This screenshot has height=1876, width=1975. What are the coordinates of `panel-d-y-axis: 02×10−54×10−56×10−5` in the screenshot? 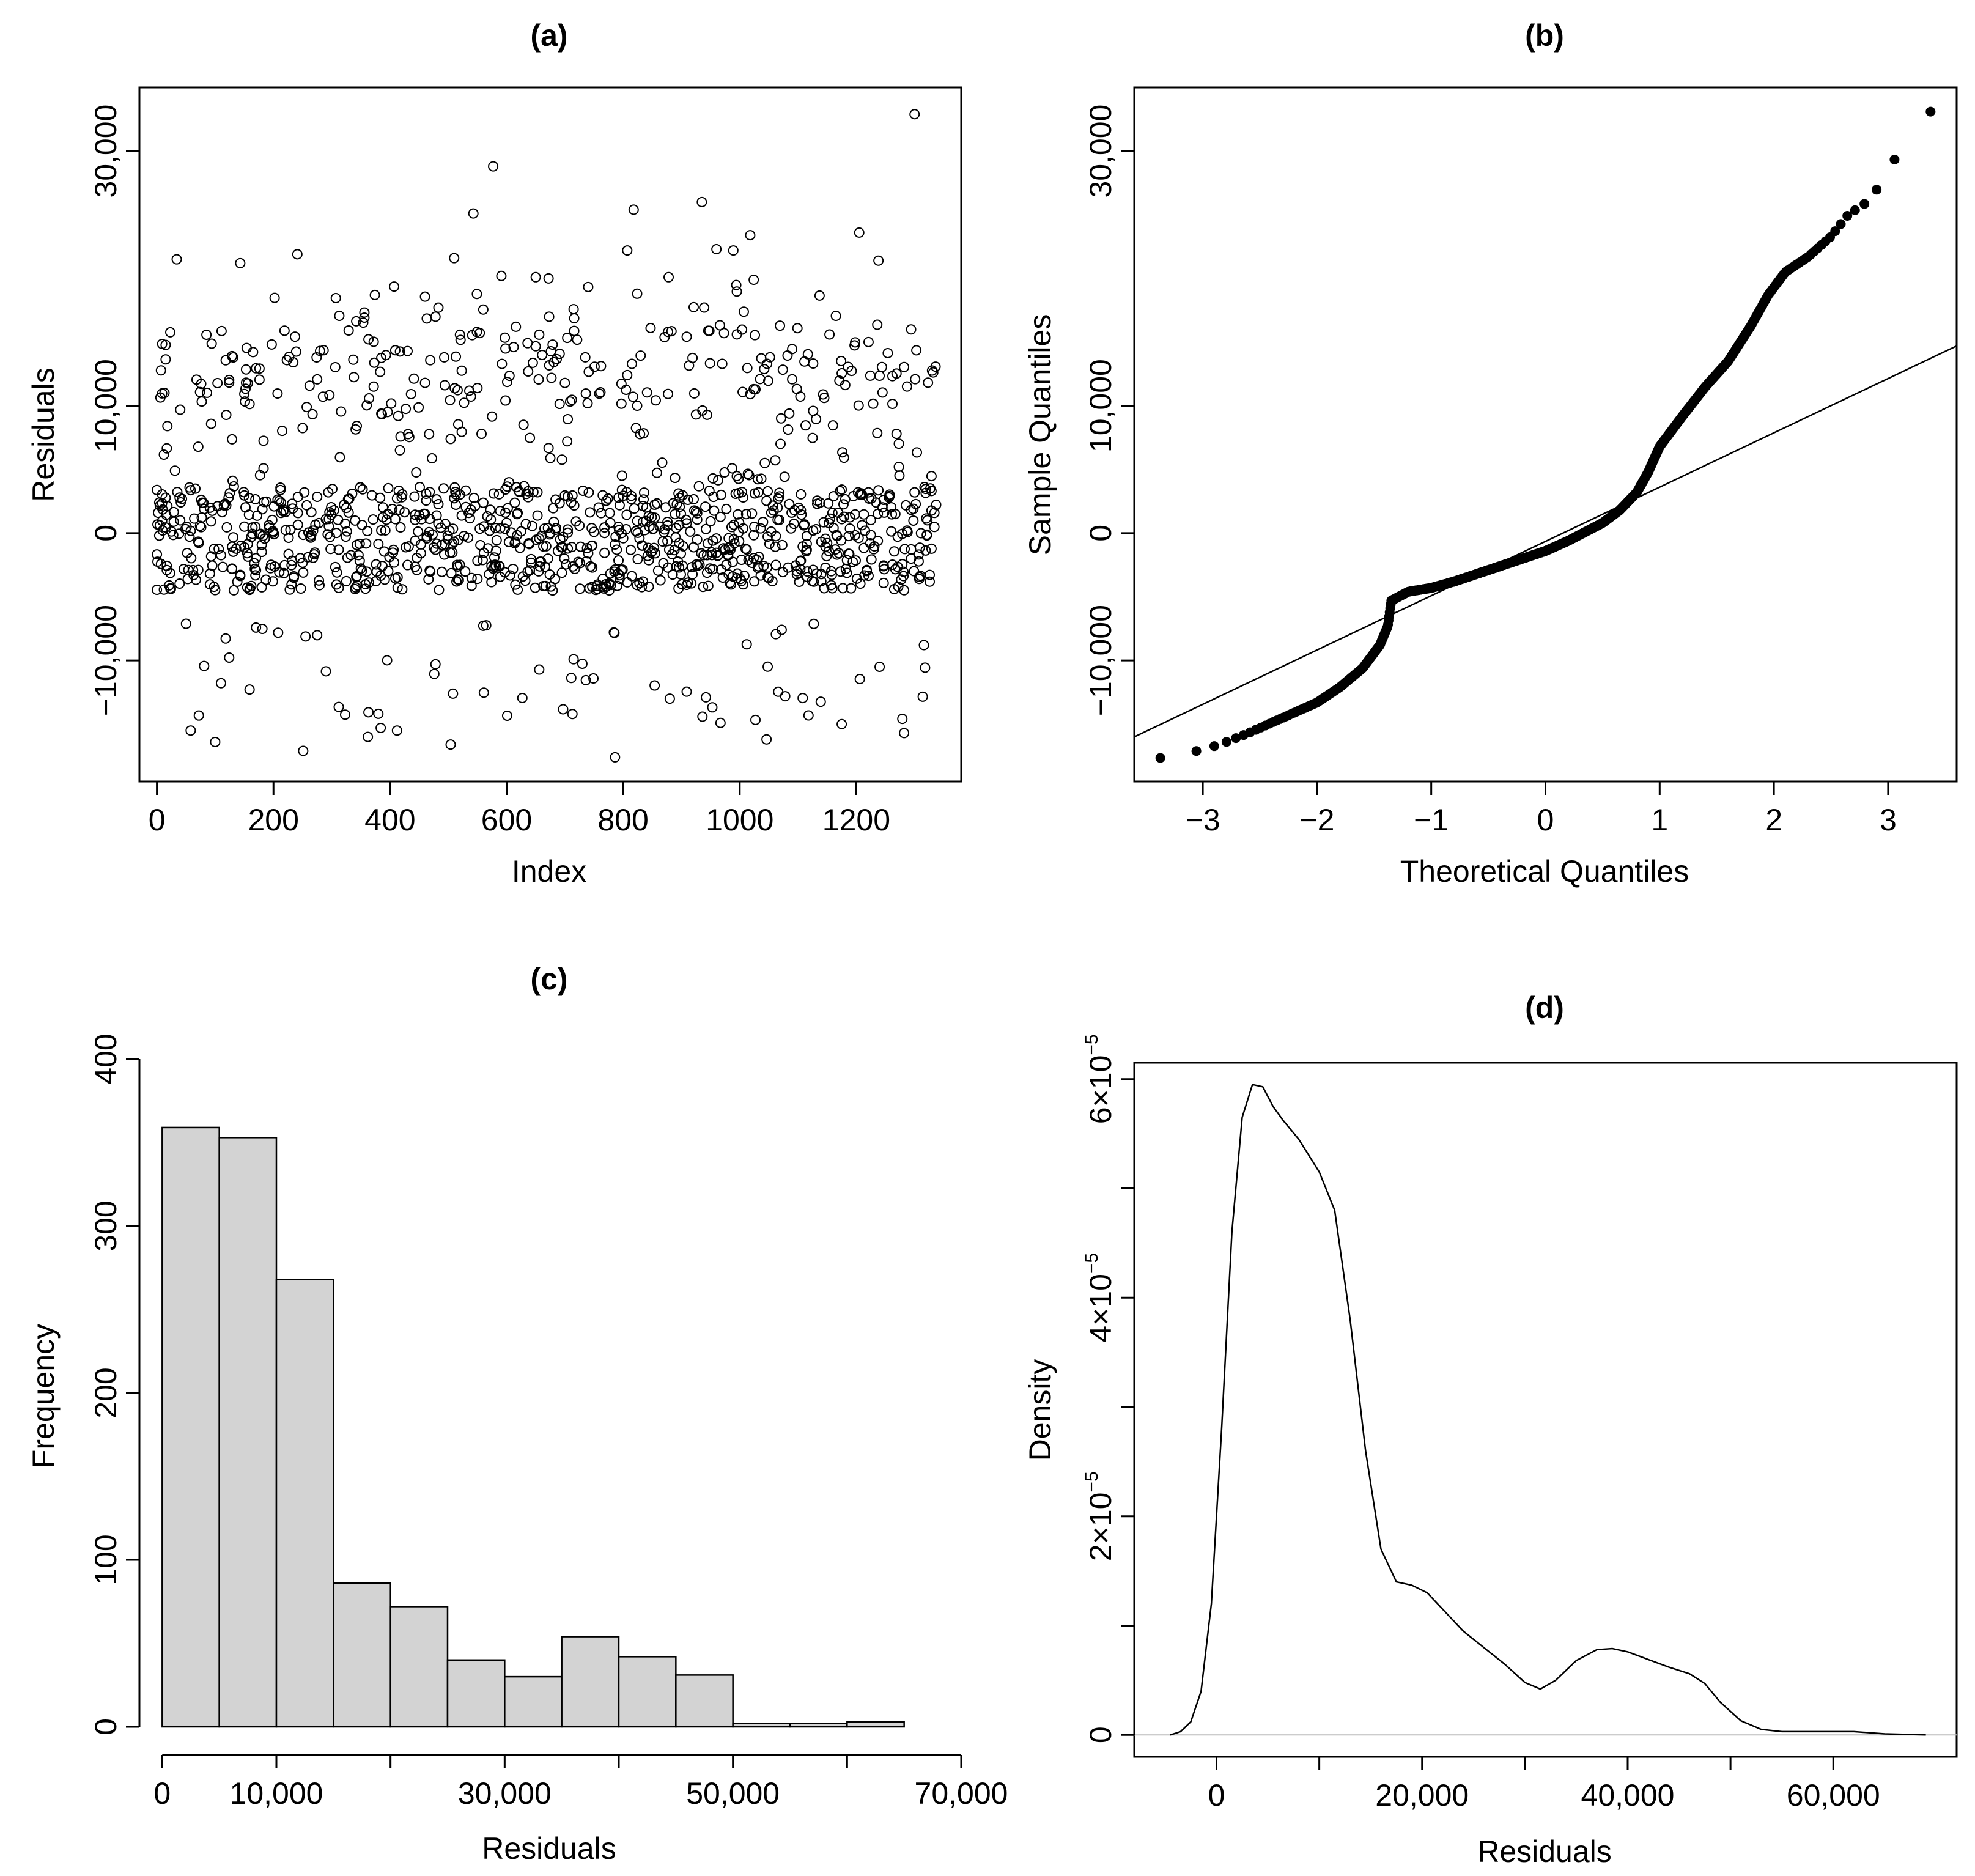 It's located at (1108, 1388).